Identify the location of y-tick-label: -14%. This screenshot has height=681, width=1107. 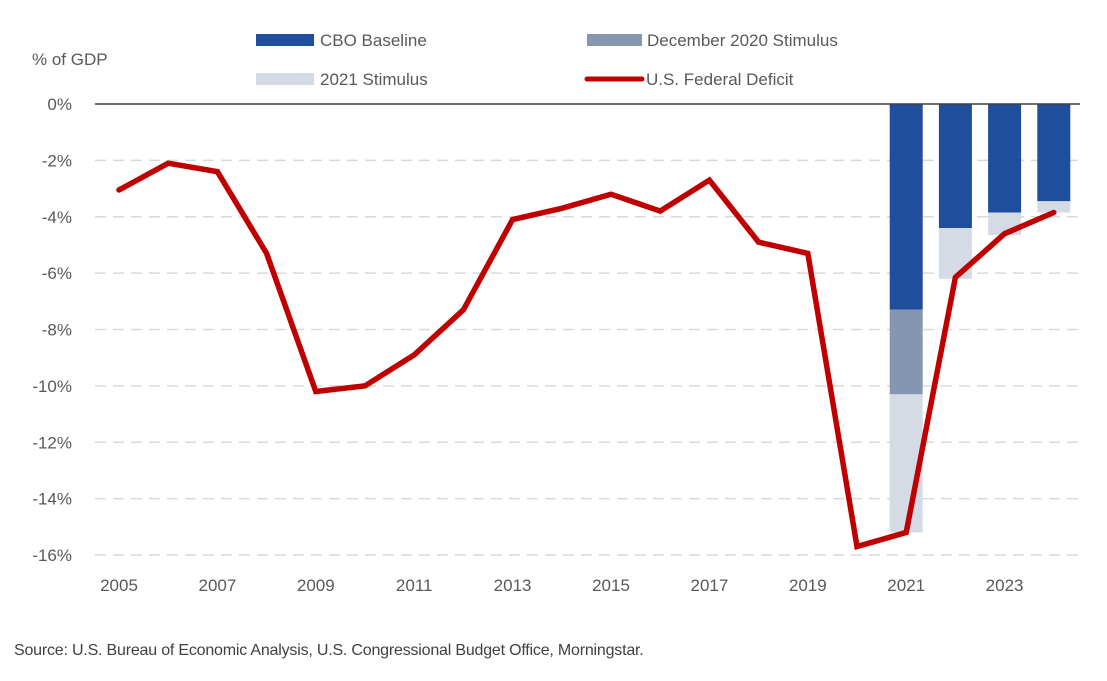
(52, 499).